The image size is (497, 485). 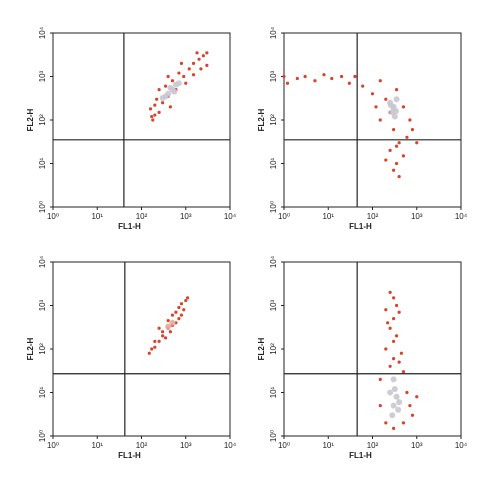 I want to click on y-tick-label: 10³, so click(x=42, y=76).